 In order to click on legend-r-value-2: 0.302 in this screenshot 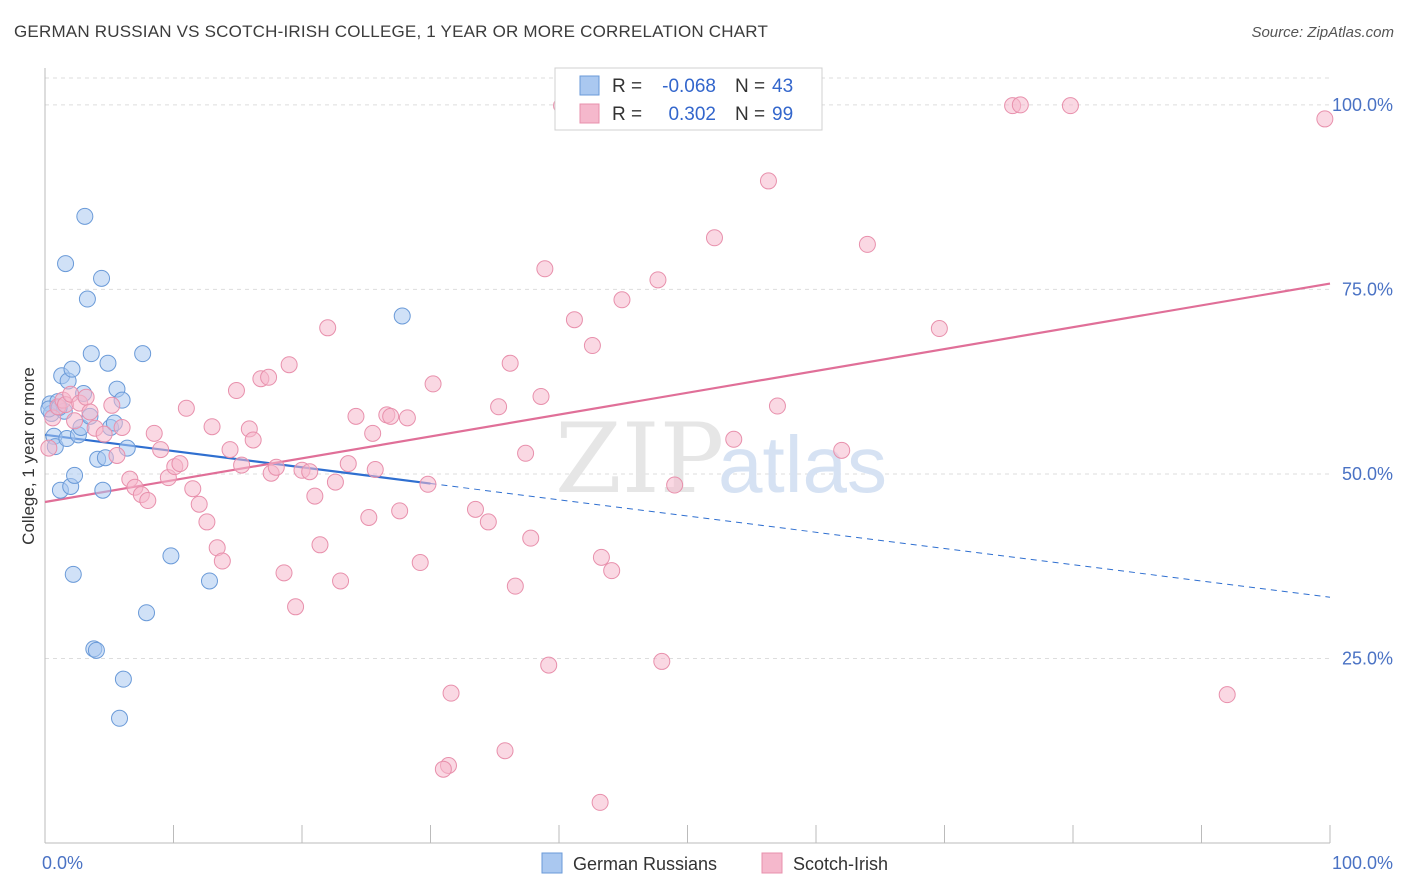, I will do `click(692, 114)`.